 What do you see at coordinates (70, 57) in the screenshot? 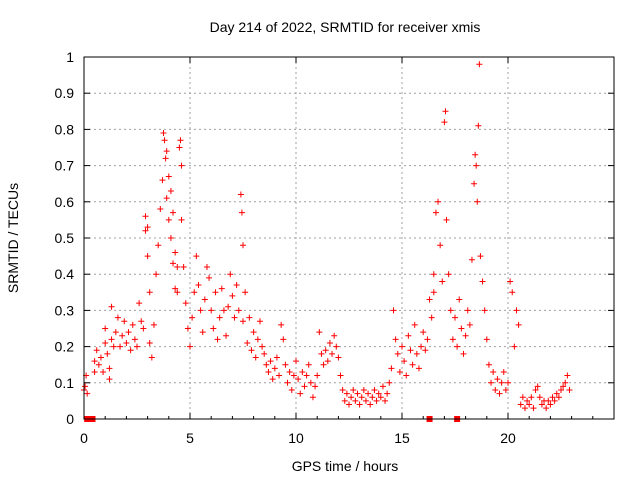
I see `y-tick-label: 1` at bounding box center [70, 57].